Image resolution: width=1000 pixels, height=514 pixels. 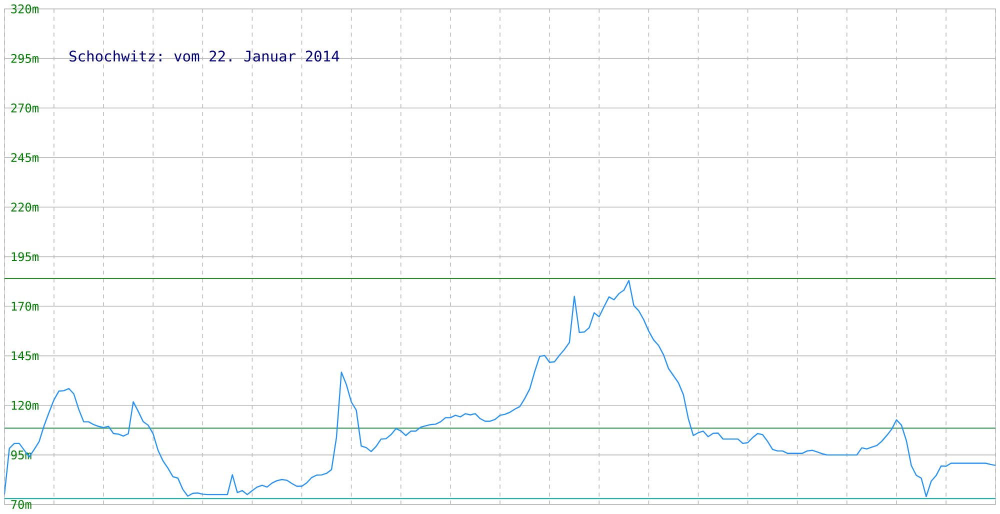 What do you see at coordinates (21, 505) in the screenshot?
I see `y-tick-label: 70m` at bounding box center [21, 505].